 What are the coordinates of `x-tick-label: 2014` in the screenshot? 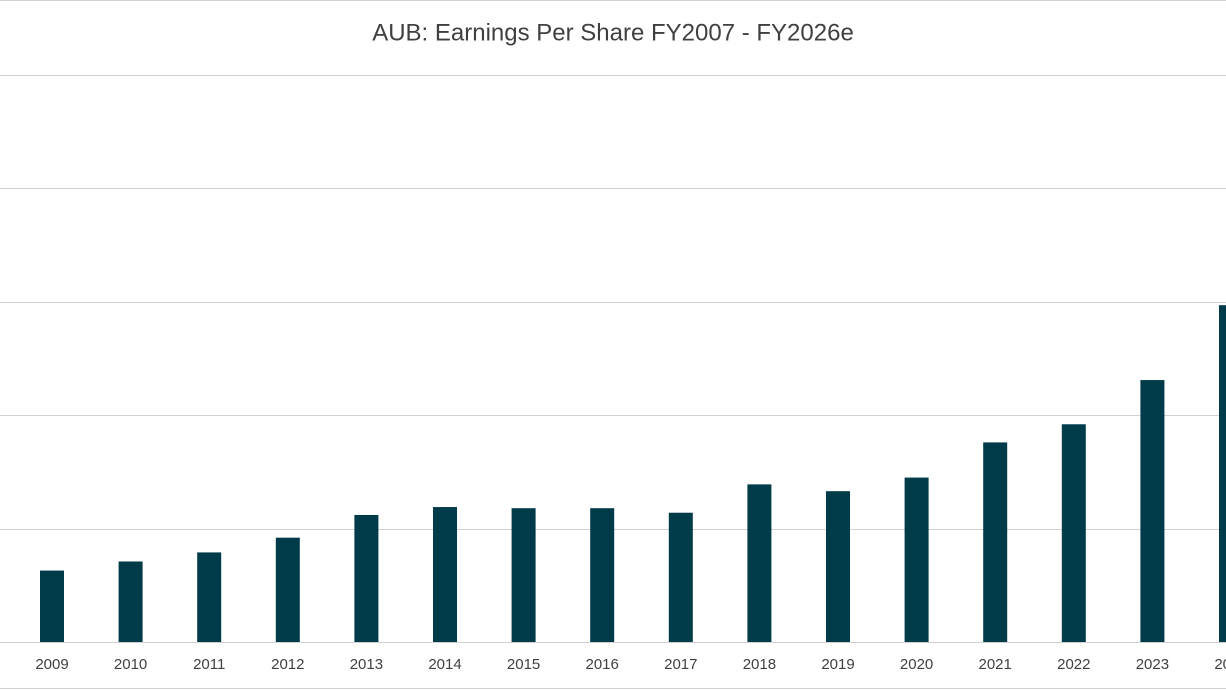 It's located at (444, 664).